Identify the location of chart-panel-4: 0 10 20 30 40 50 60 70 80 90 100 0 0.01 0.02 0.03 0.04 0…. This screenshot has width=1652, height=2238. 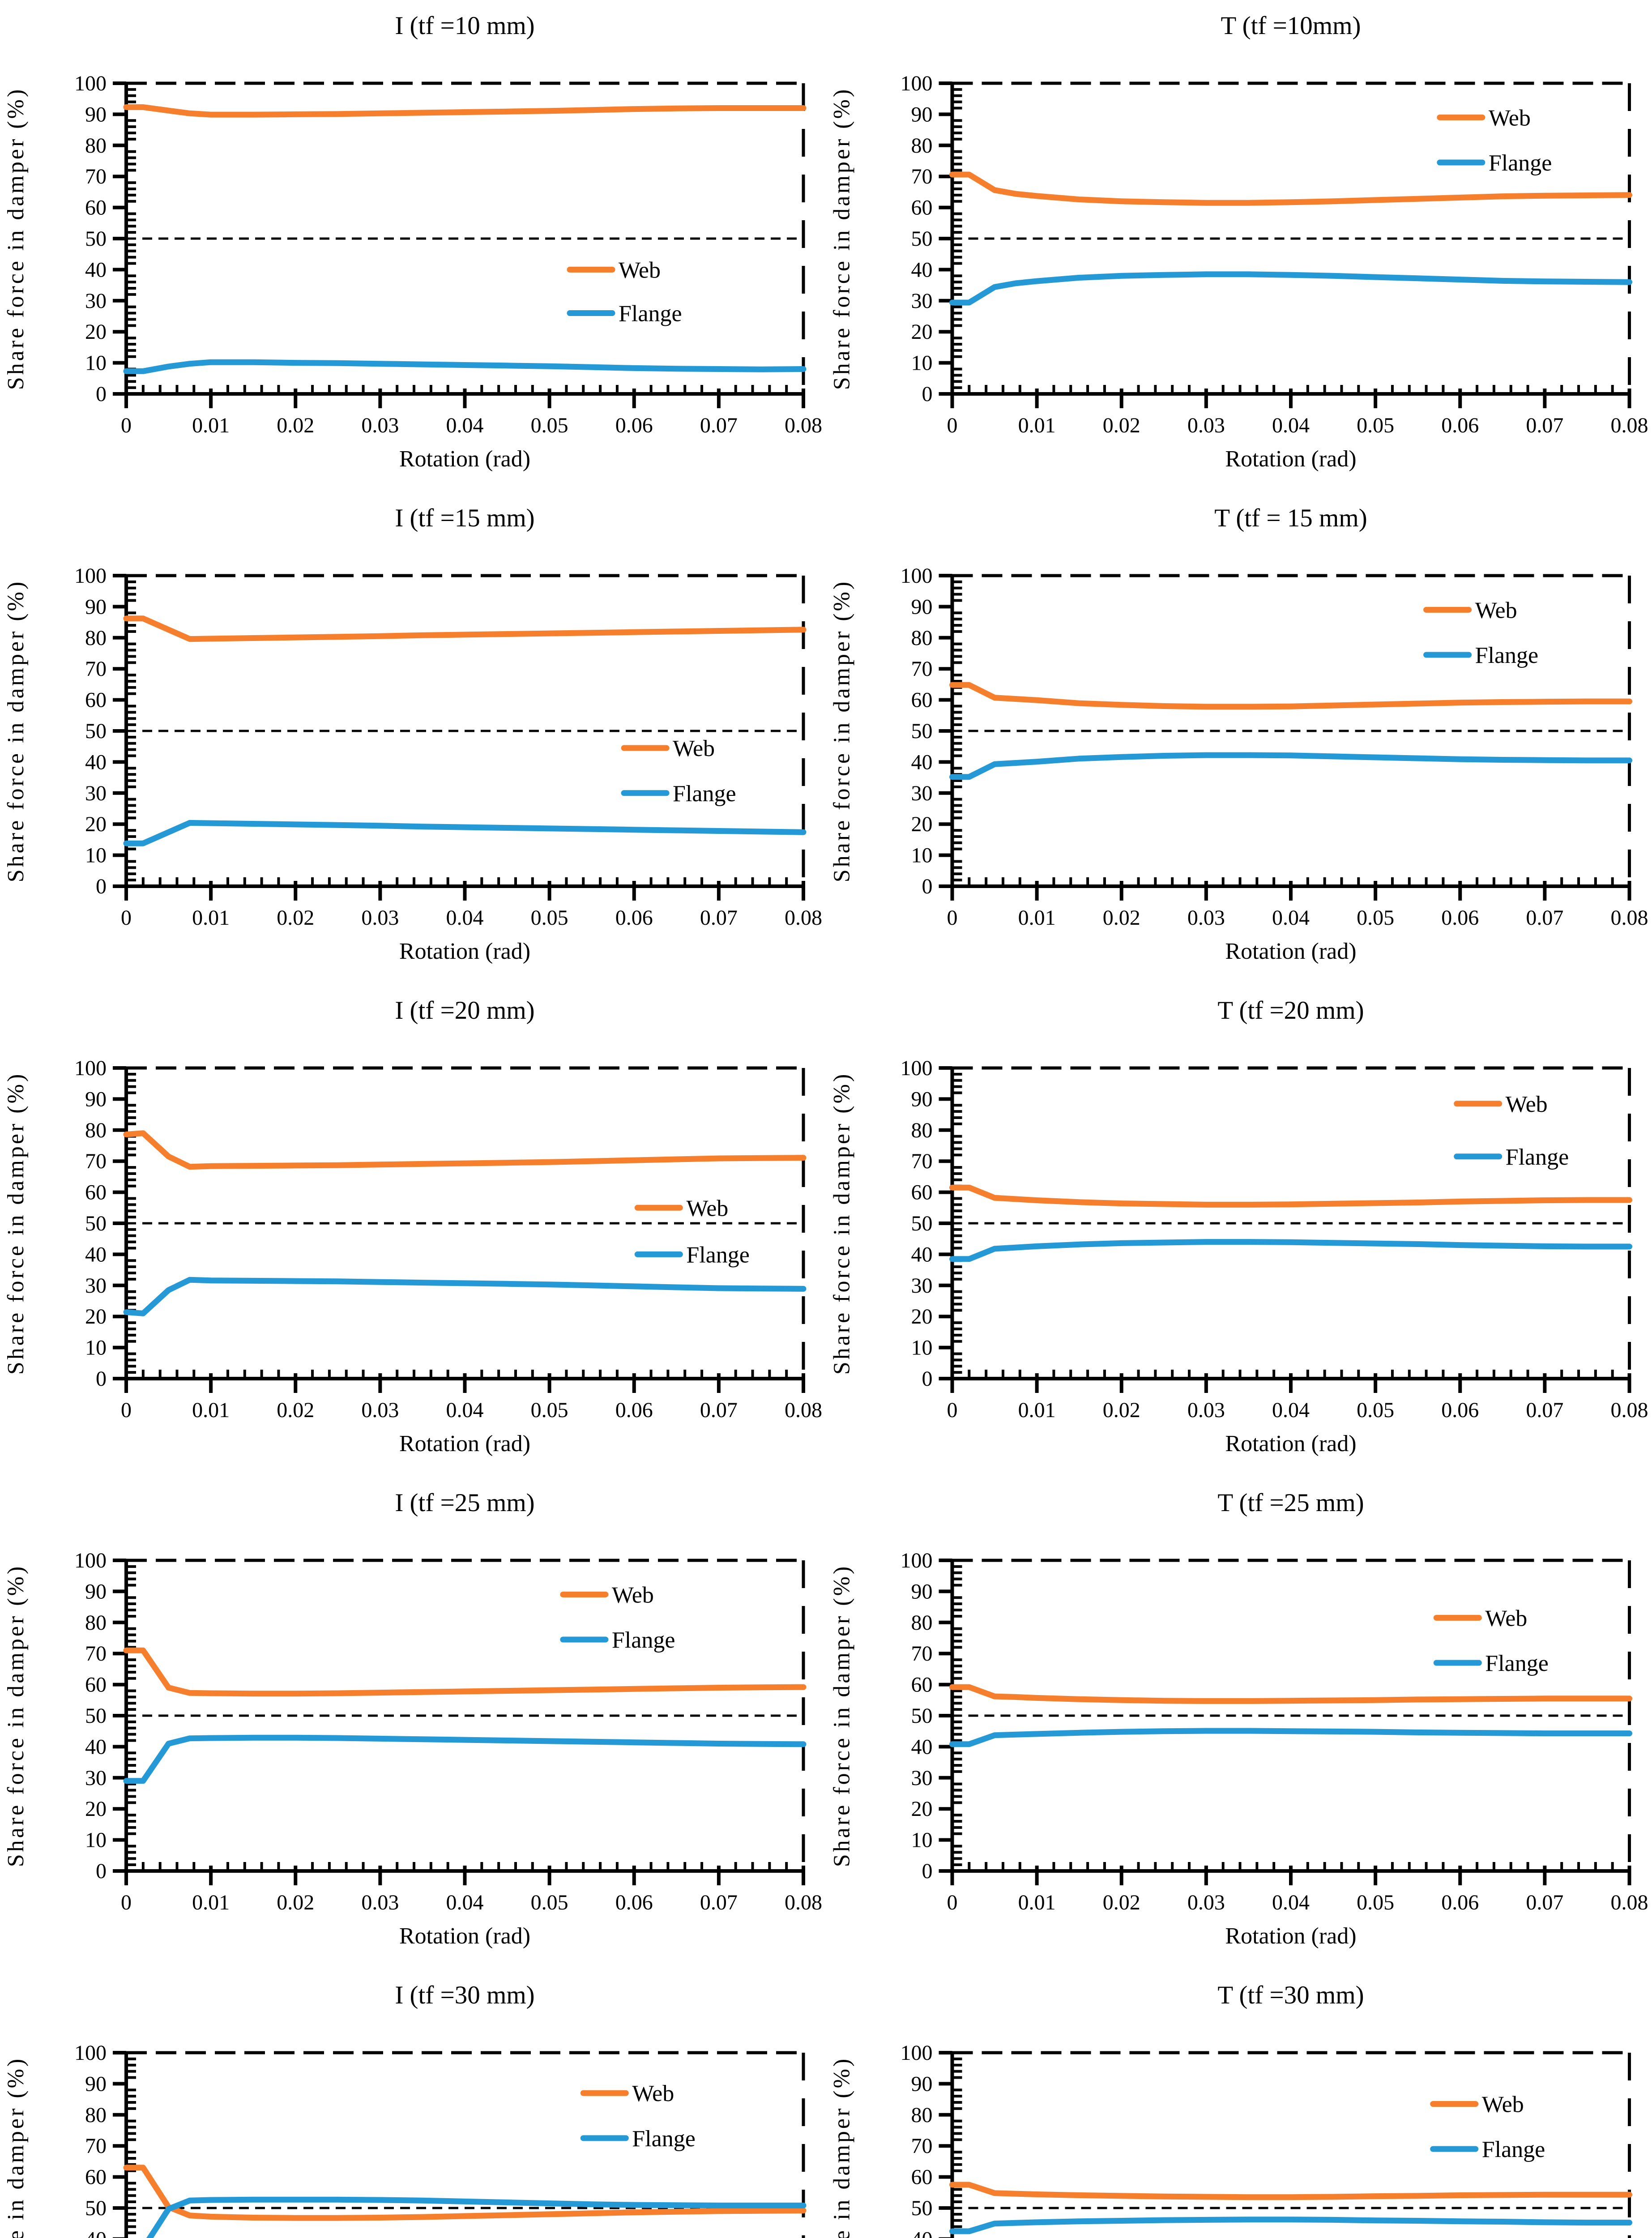
(413, 1226).